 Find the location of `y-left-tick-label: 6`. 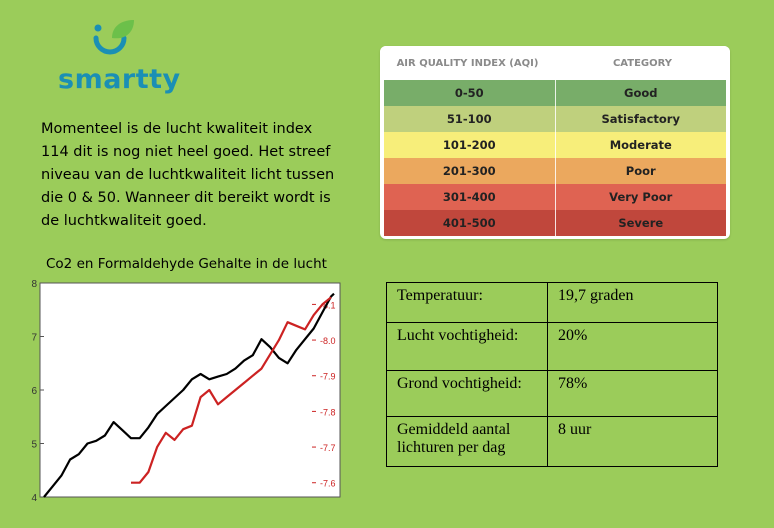

y-left-tick-label: 6 is located at coordinates (34, 391).